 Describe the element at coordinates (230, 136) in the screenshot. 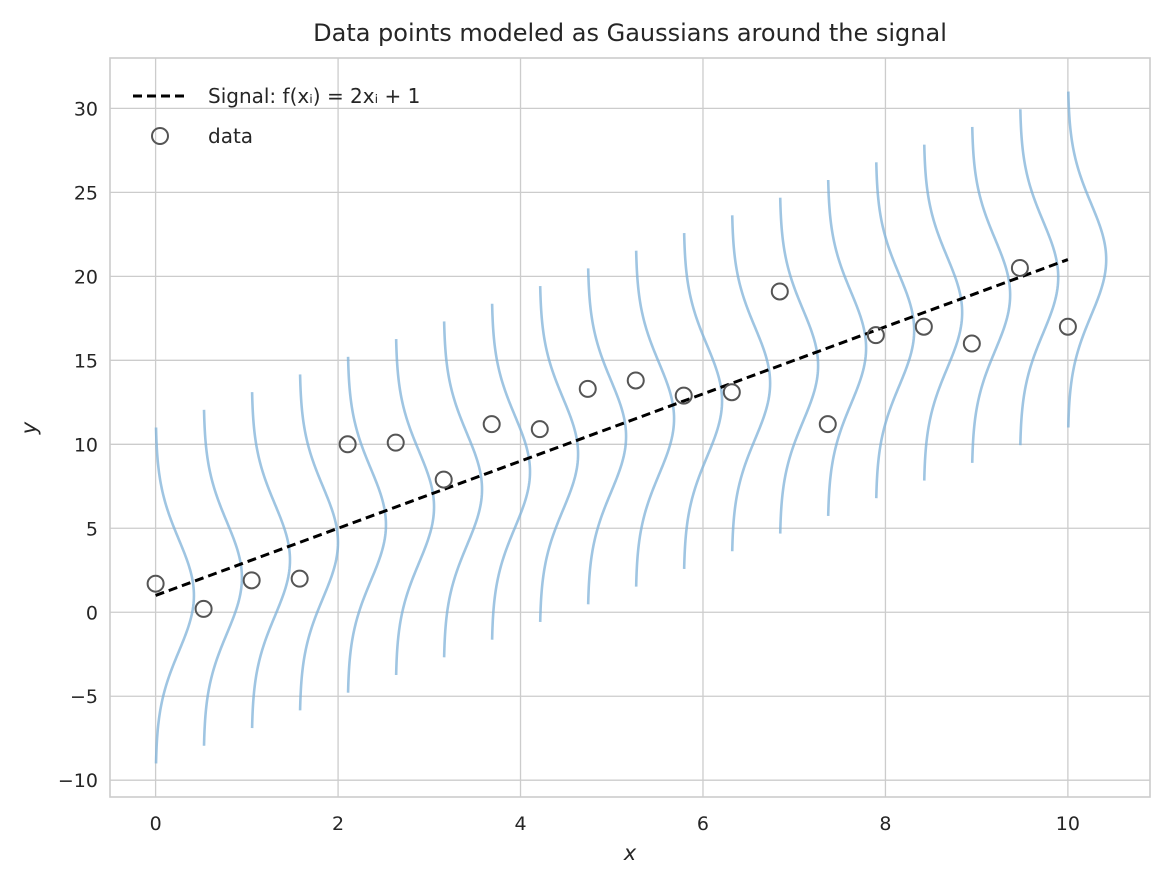

I see `legend-data-label: data` at that location.